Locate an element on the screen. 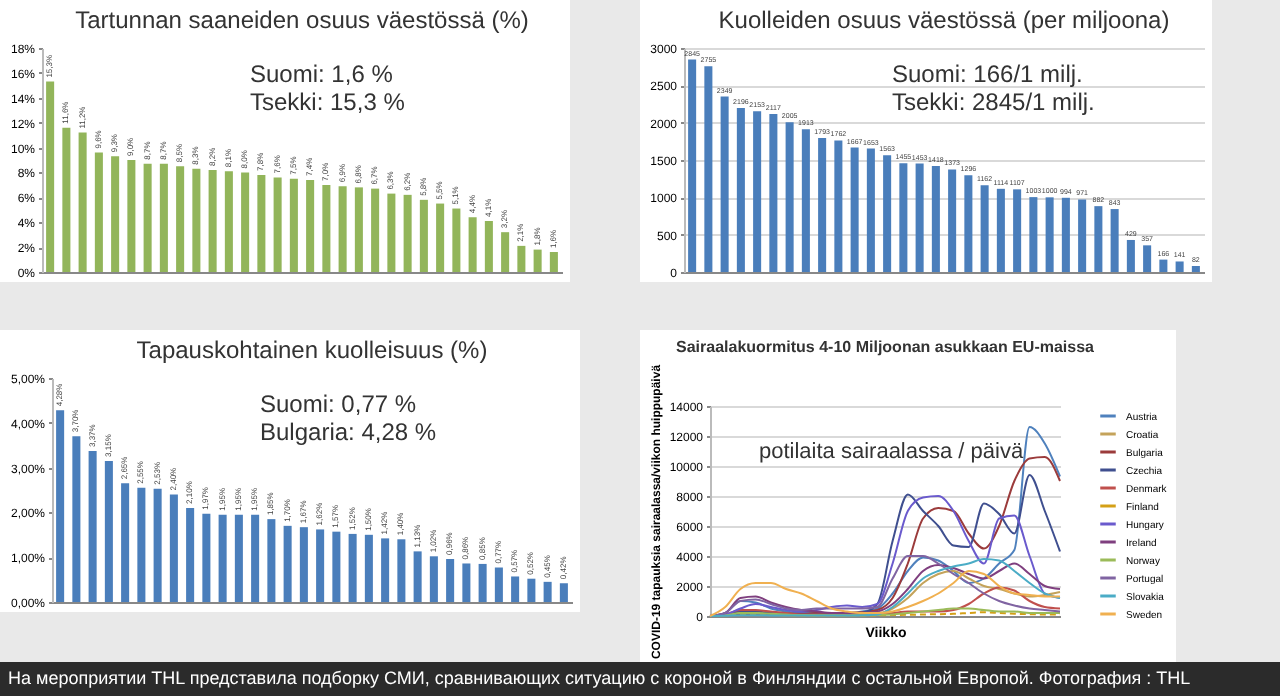 The image size is (1280, 696). annotation: Suomi: 1,6 % is located at coordinates (322, 74).